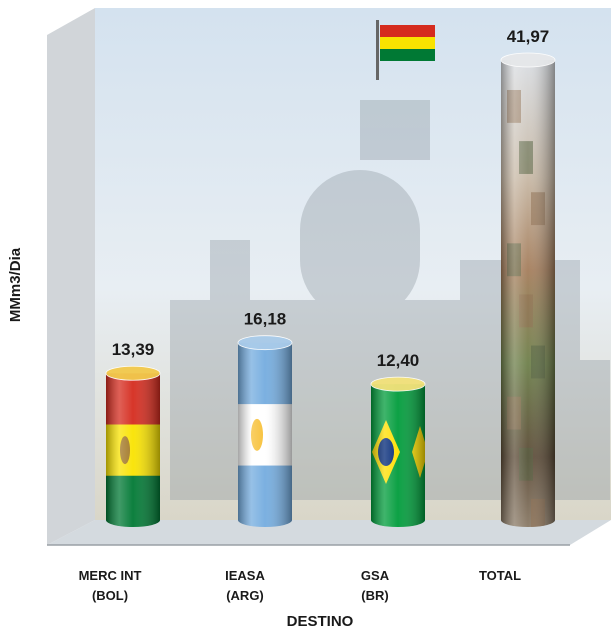 The height and width of the screenshot is (635, 611). I want to click on category-label-3: GSA, so click(375, 575).